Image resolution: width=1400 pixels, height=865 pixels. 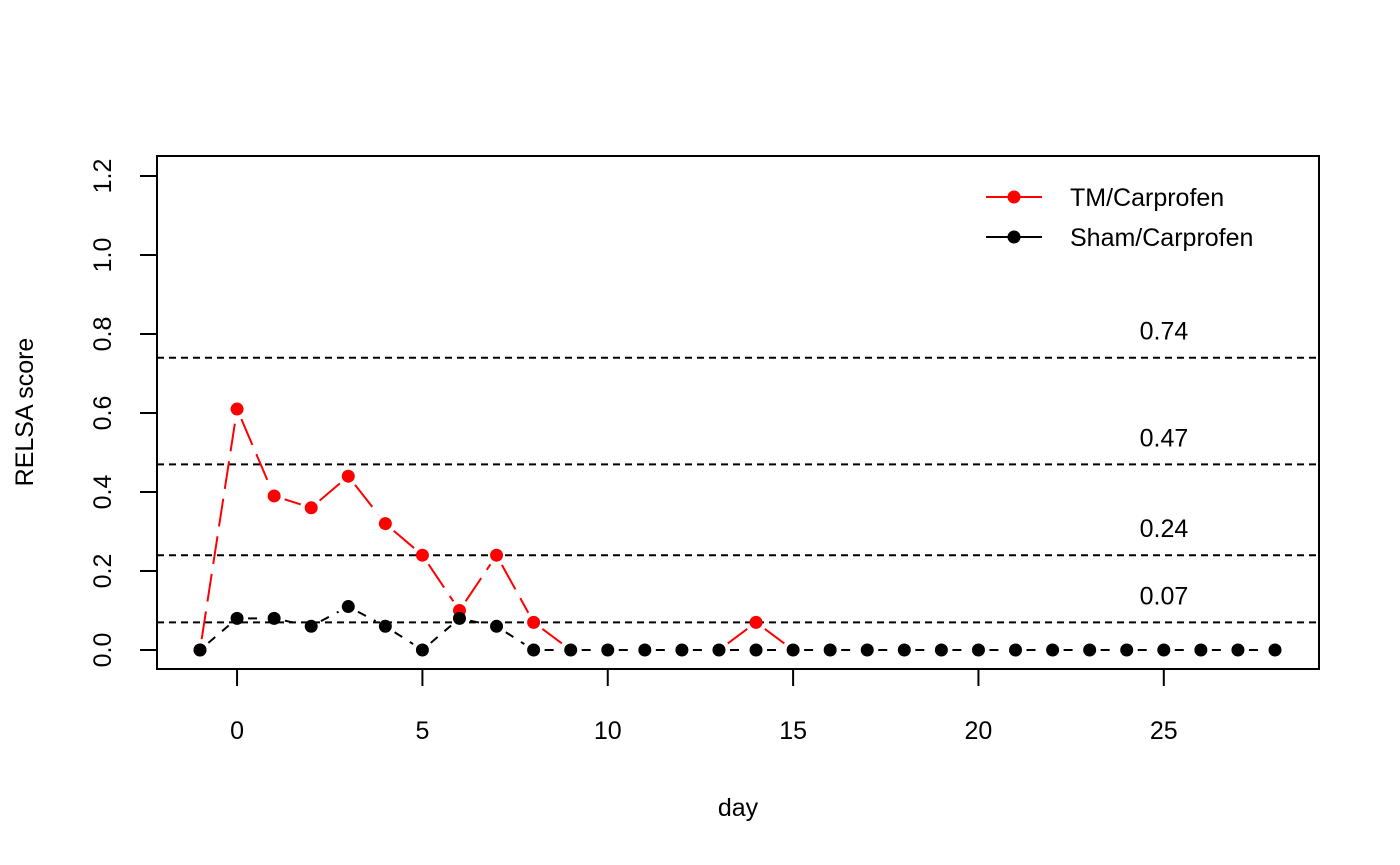 What do you see at coordinates (704, 706) in the screenshot?
I see `x-axis: 0 5 10 15 20 25` at bounding box center [704, 706].